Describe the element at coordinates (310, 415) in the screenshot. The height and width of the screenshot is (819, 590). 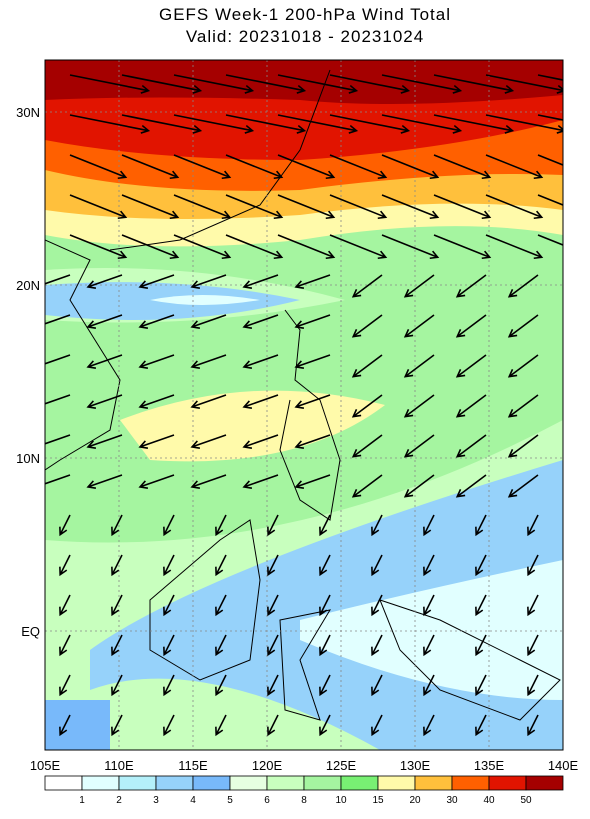
I see `coast-philippines` at that location.